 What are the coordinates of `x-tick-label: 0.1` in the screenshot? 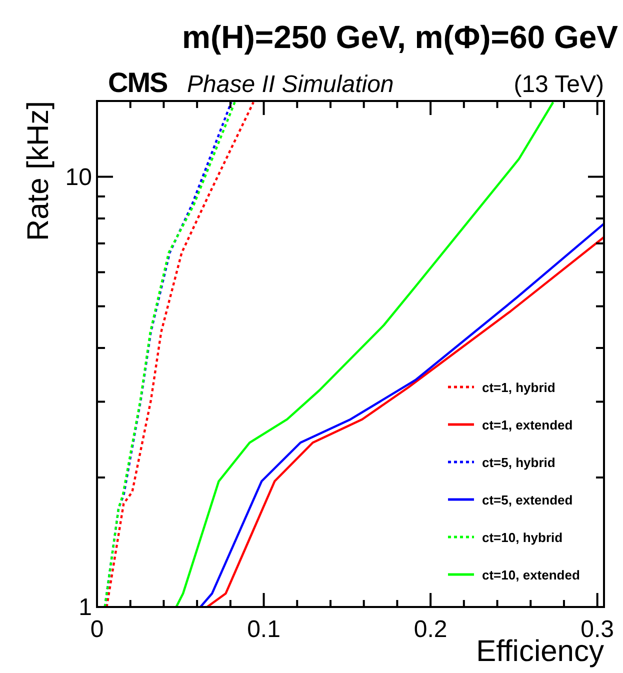 It's located at (263, 629).